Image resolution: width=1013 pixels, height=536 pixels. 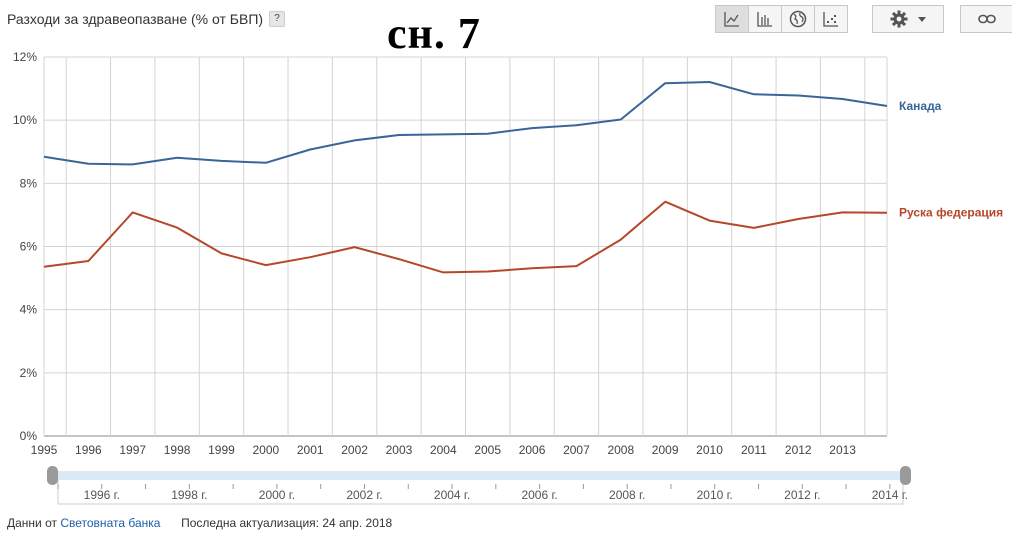 What do you see at coordinates (32, 523) in the screenshot?
I see `data-source-prefix: Данни от` at bounding box center [32, 523].